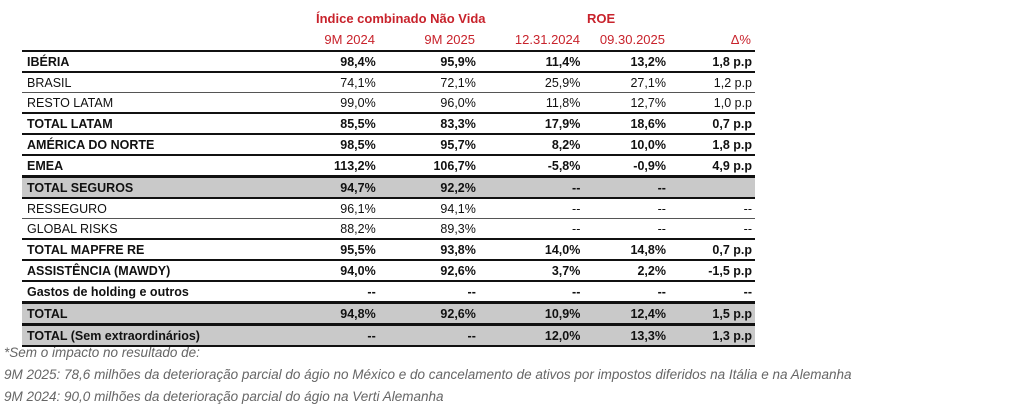 This screenshot has height=419, width=1024. What do you see at coordinates (158, 82) in the screenshot?
I see `row-label: BRASIL` at bounding box center [158, 82].